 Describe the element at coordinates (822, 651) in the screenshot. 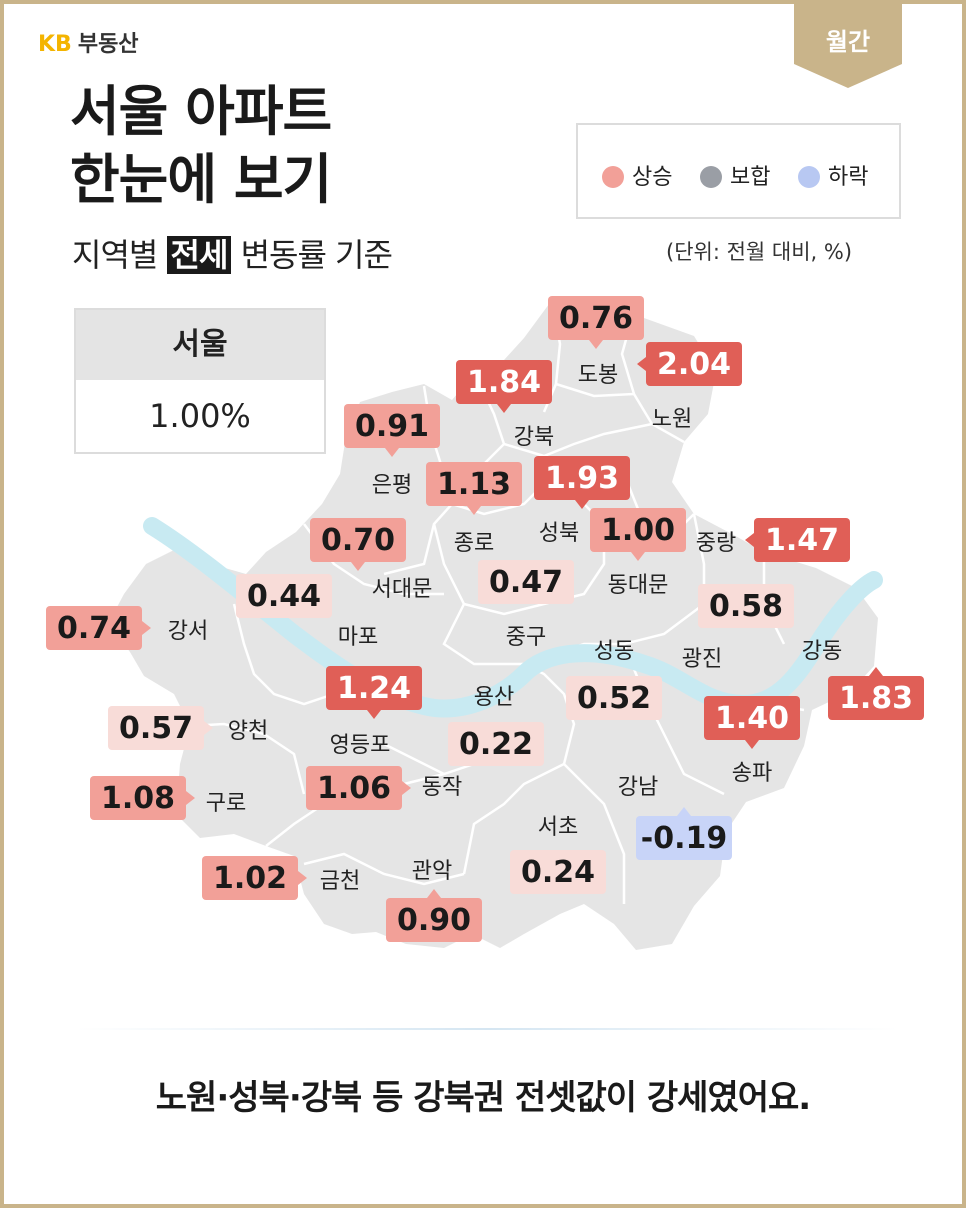

I see `district-name: 강동` at that location.